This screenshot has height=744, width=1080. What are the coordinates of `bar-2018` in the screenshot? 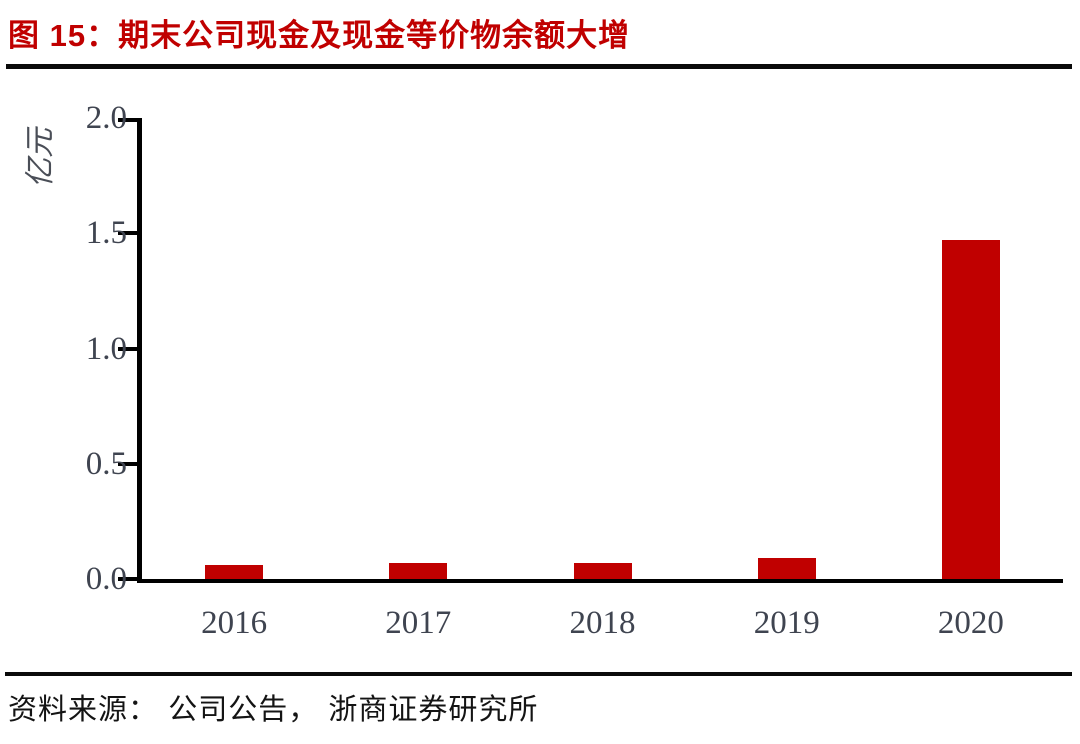 It's located at (602, 570).